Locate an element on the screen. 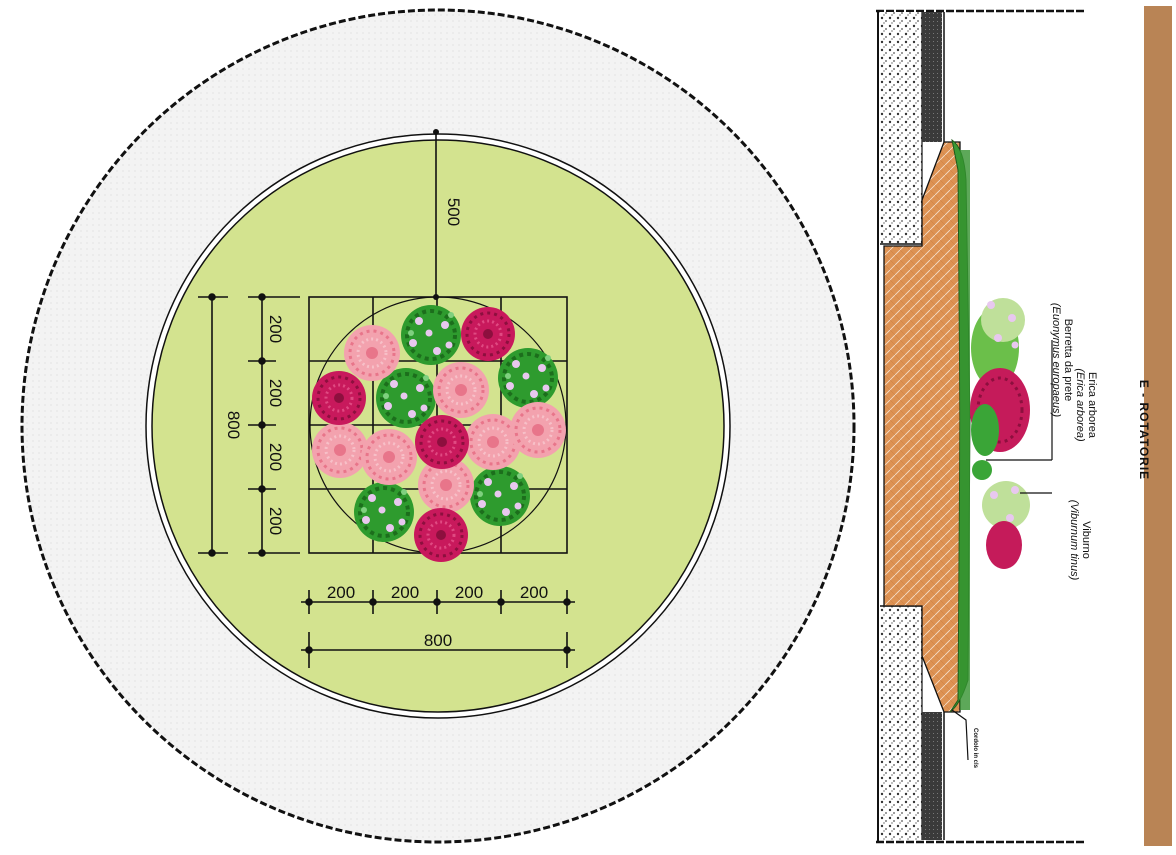 Image resolution: width=1176 pixels, height=855 pixels. gravel-layer-top is located at coordinates (901, 128).